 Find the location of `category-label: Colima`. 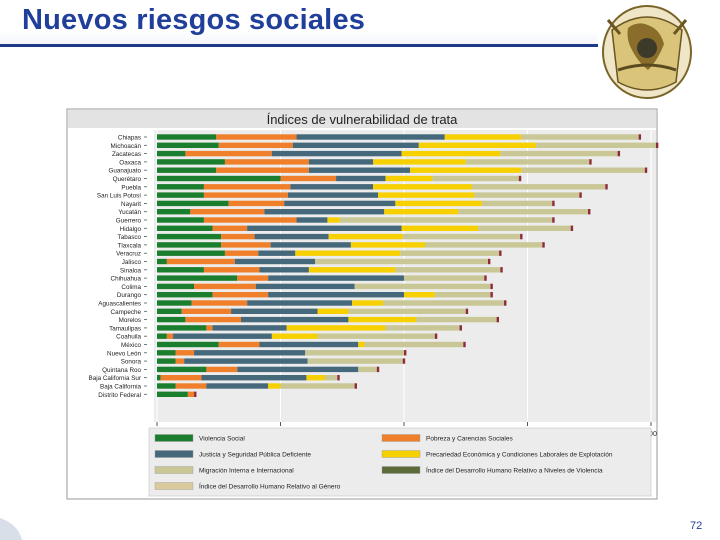

category-label: Colima is located at coordinates (131, 287).